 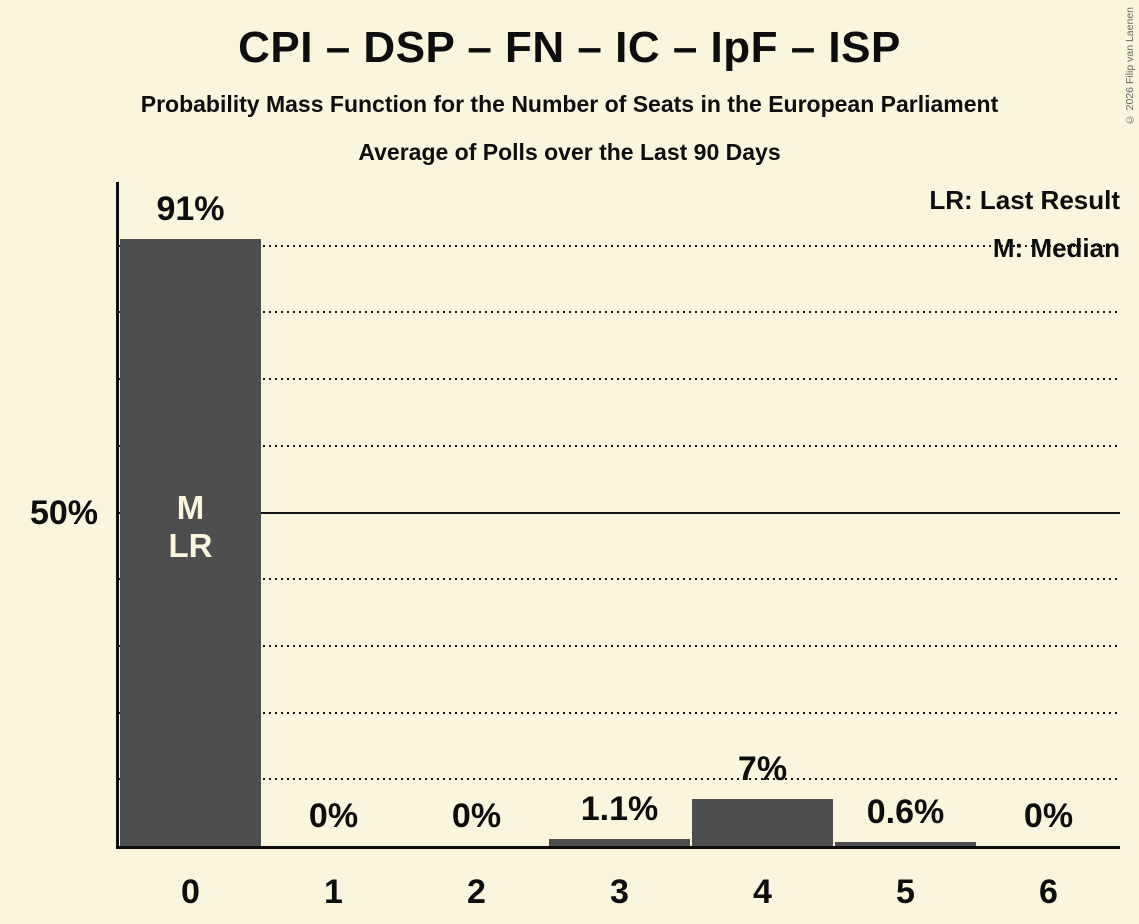 What do you see at coordinates (905, 892) in the screenshot?
I see `x-tick-label-5: 5` at bounding box center [905, 892].